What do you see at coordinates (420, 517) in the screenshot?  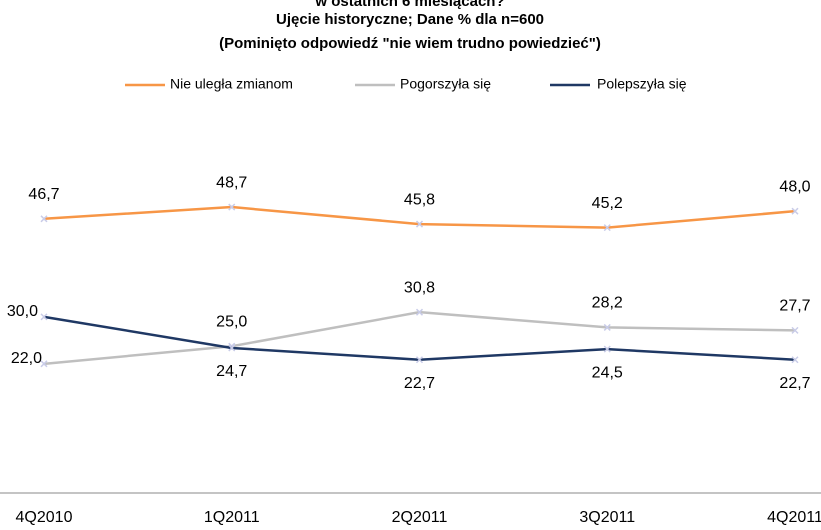 I see `x-tick-label: 2Q2011` at bounding box center [420, 517].